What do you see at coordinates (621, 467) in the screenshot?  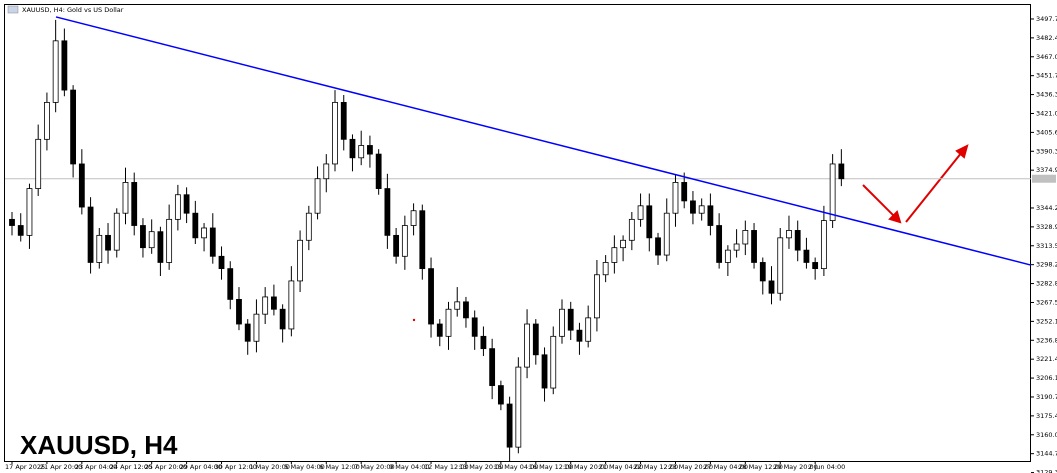 I see `x-tick-label: 21 May 04:00` at bounding box center [621, 467].